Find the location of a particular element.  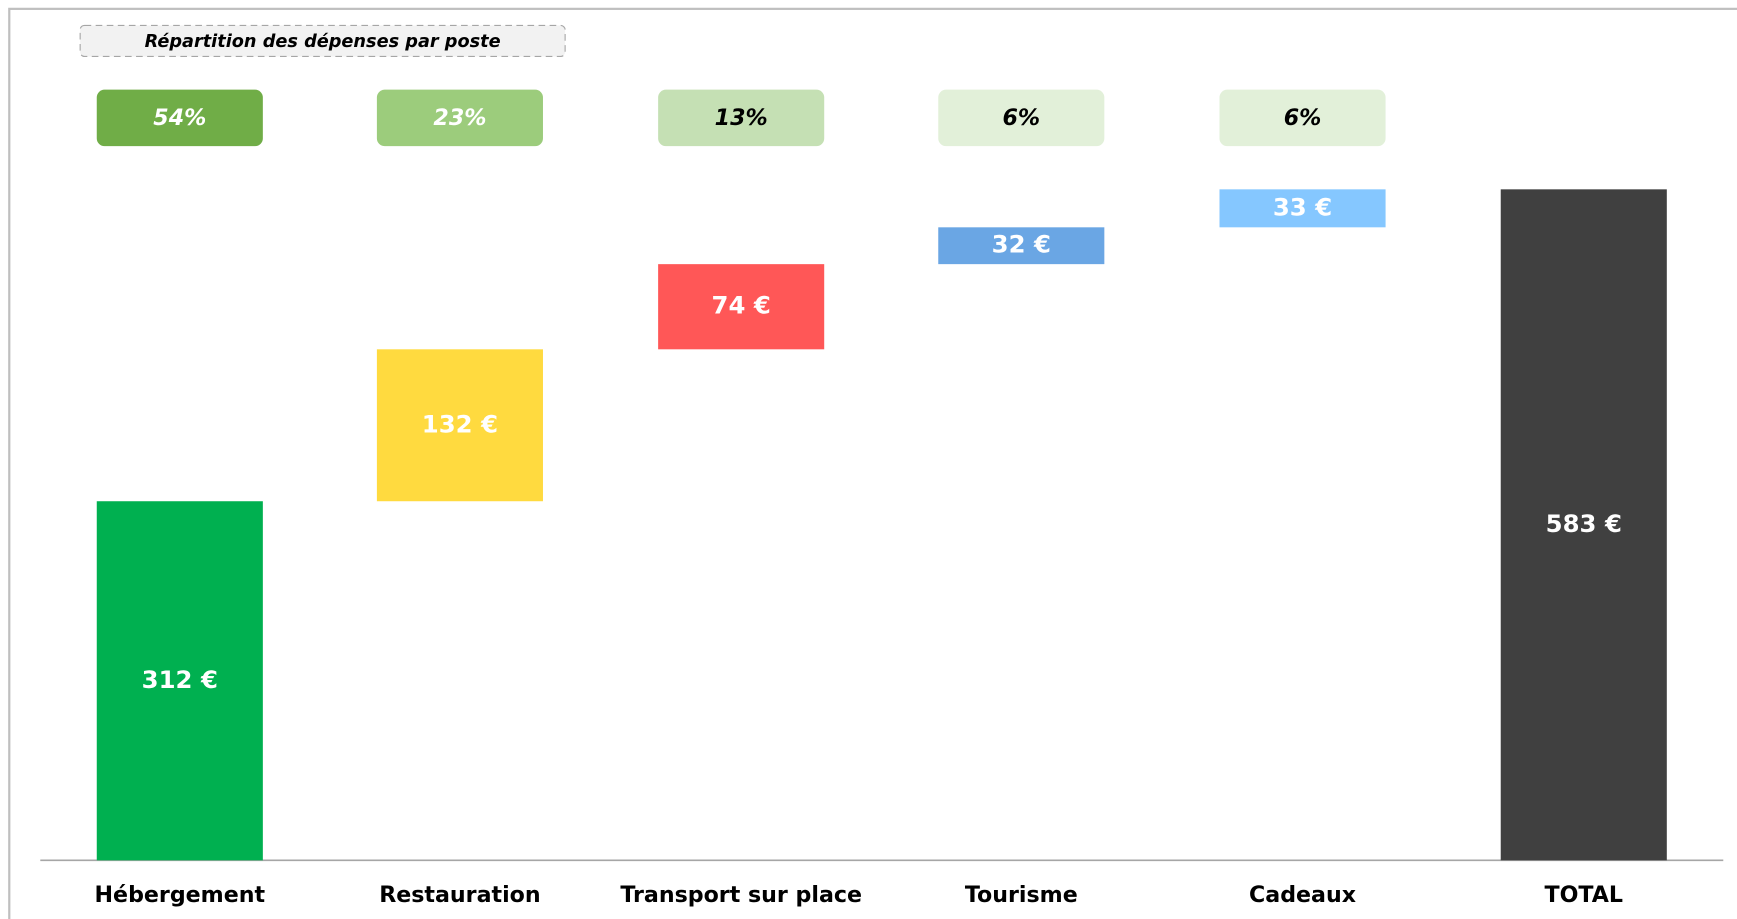

value-label: 583 € is located at coordinates (1584, 523).